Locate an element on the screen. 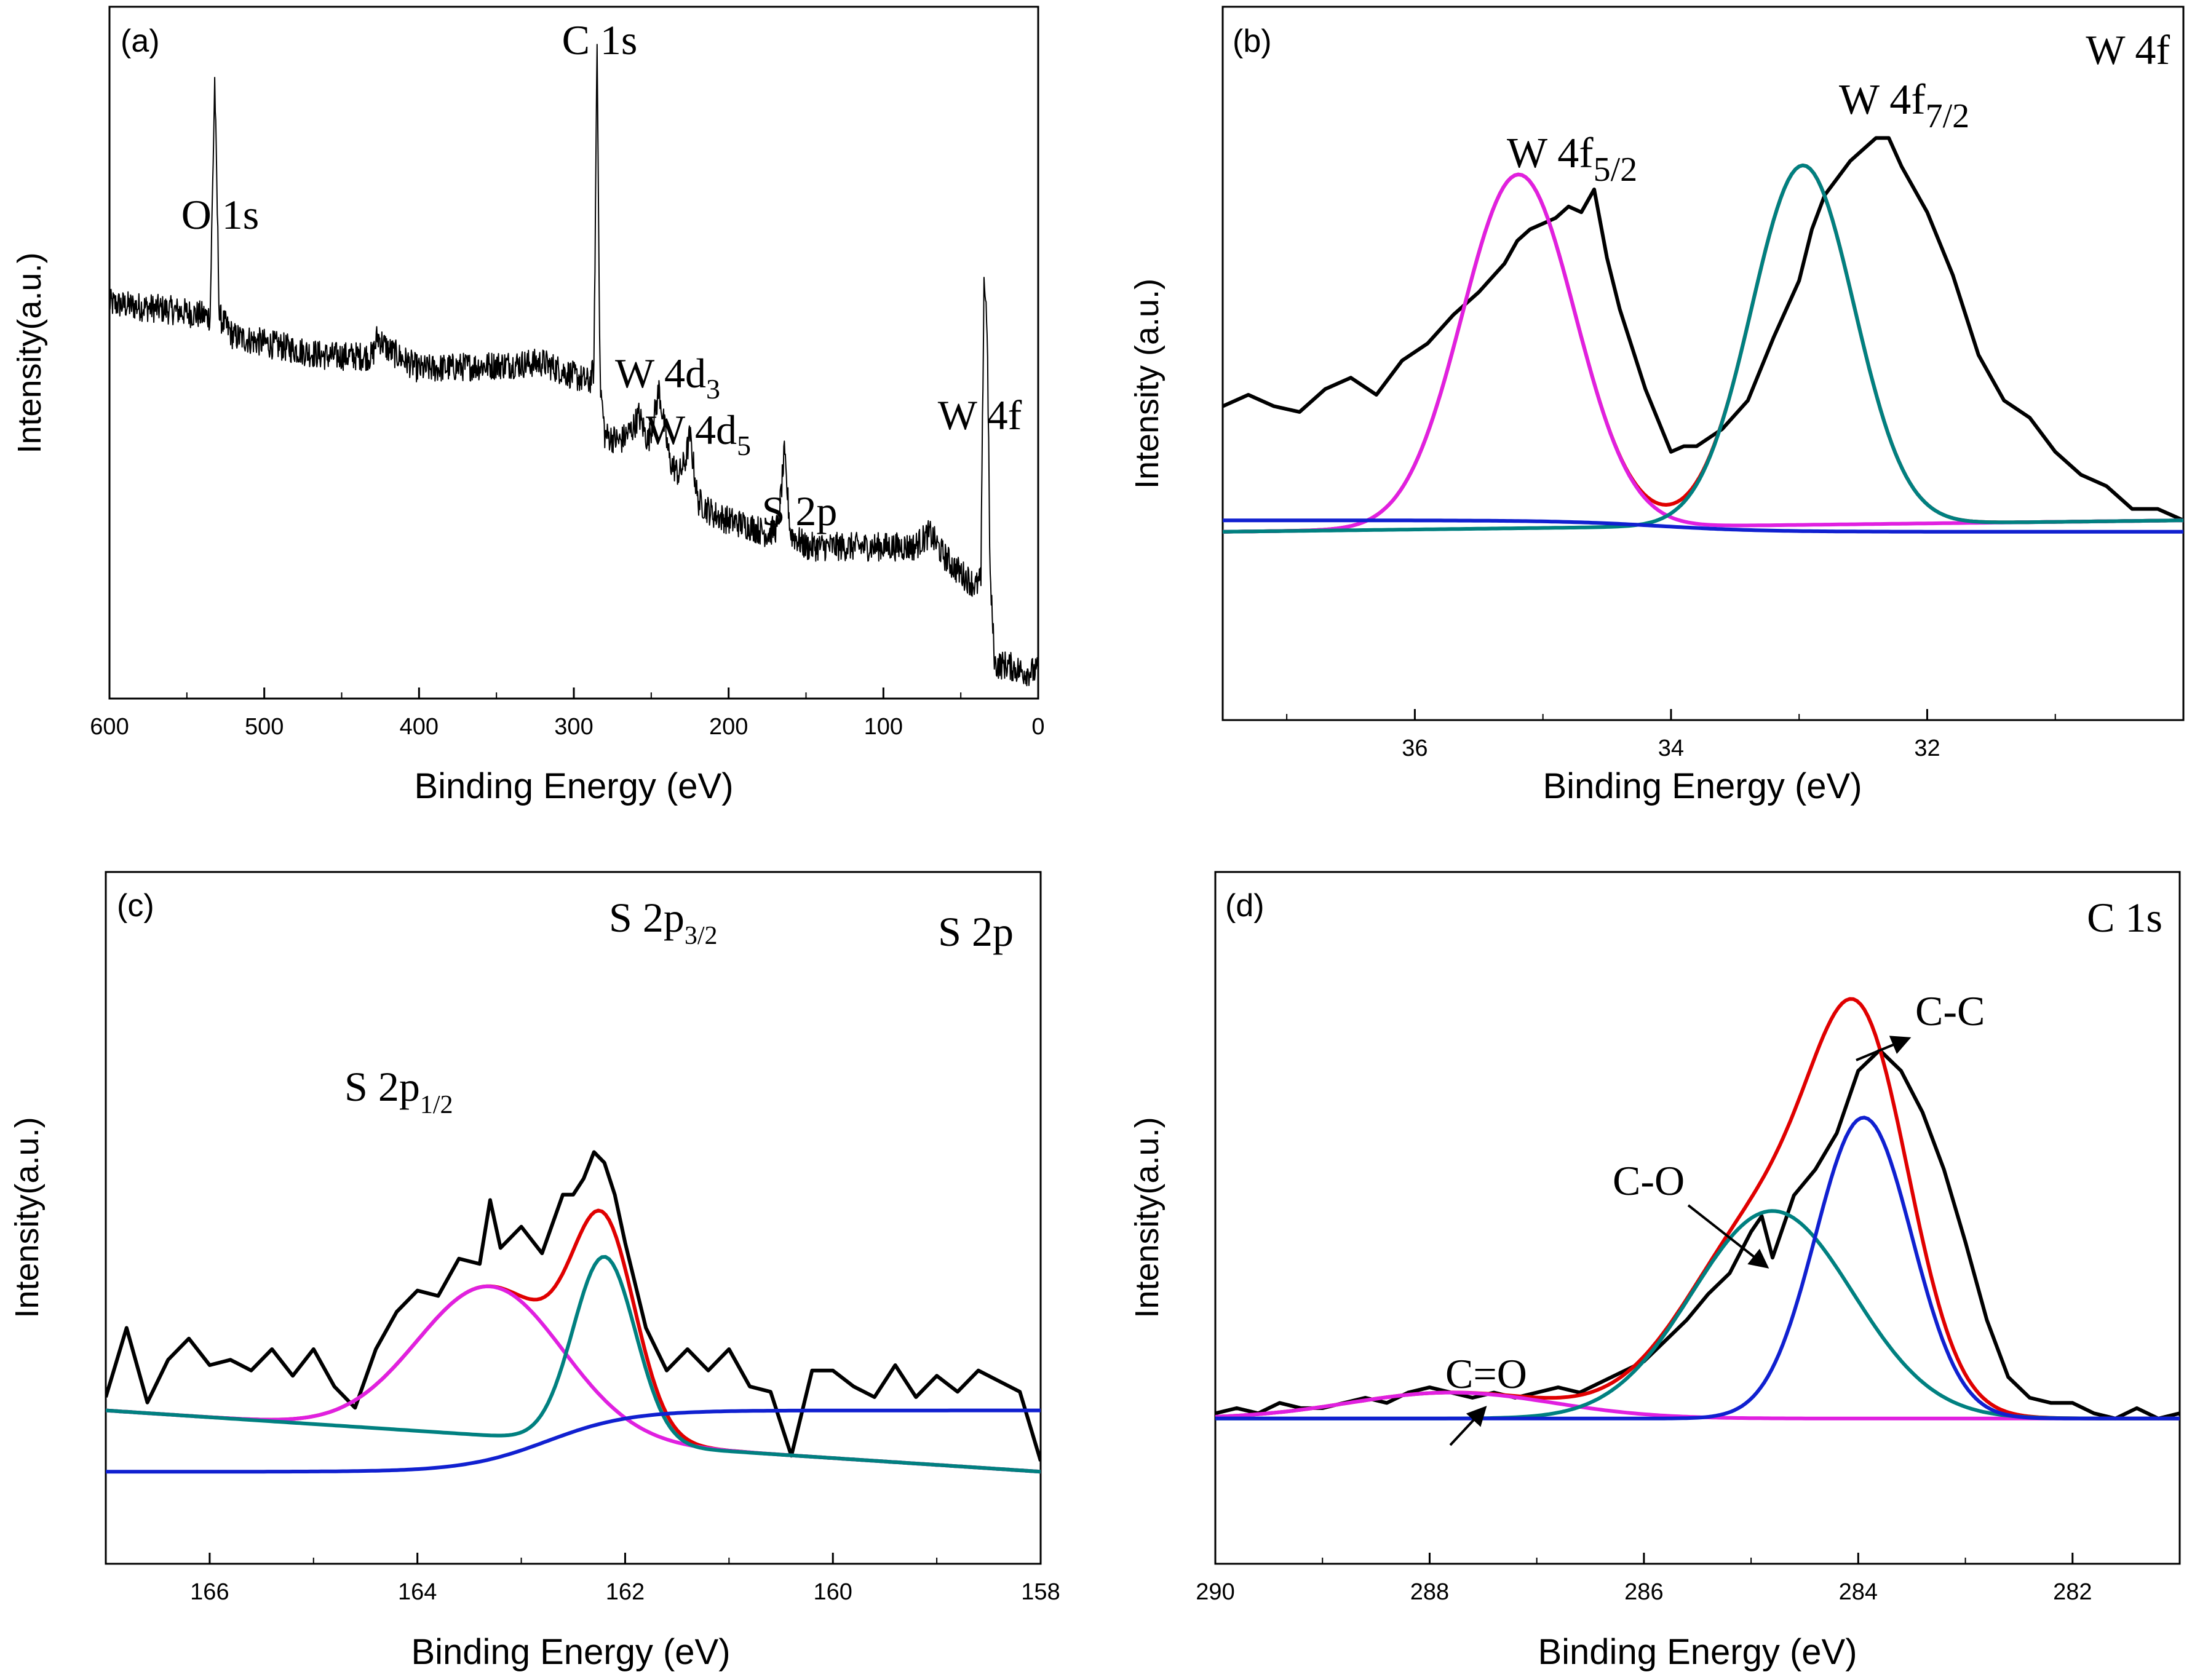  panel-b-label-w4f52: W 4f5/2 is located at coordinates (1572, 160).